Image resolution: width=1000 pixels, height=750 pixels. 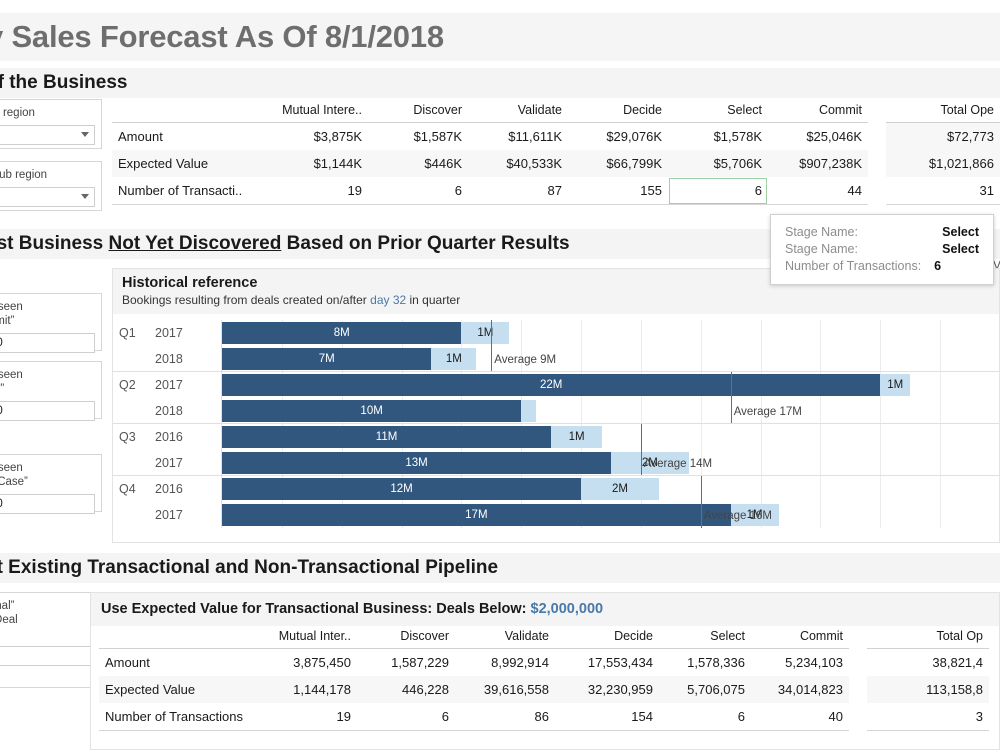 What do you see at coordinates (620, 662) in the screenshot?
I see `cell-amount-decide: 17,553,434` at bounding box center [620, 662].